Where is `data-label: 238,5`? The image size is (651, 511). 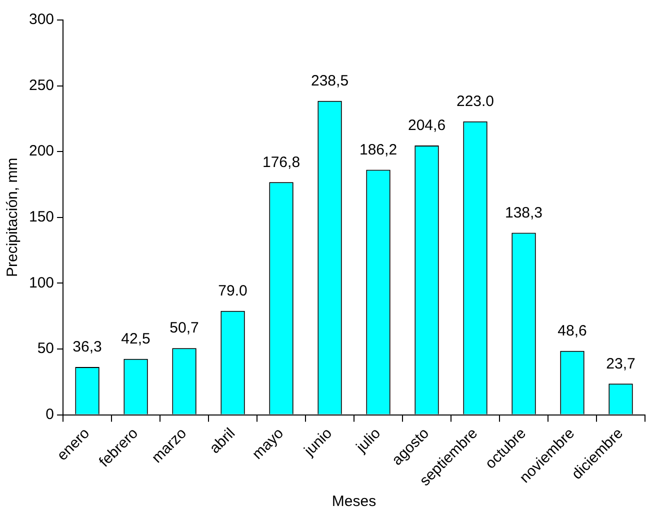
data-label: 238,5 is located at coordinates (329, 81).